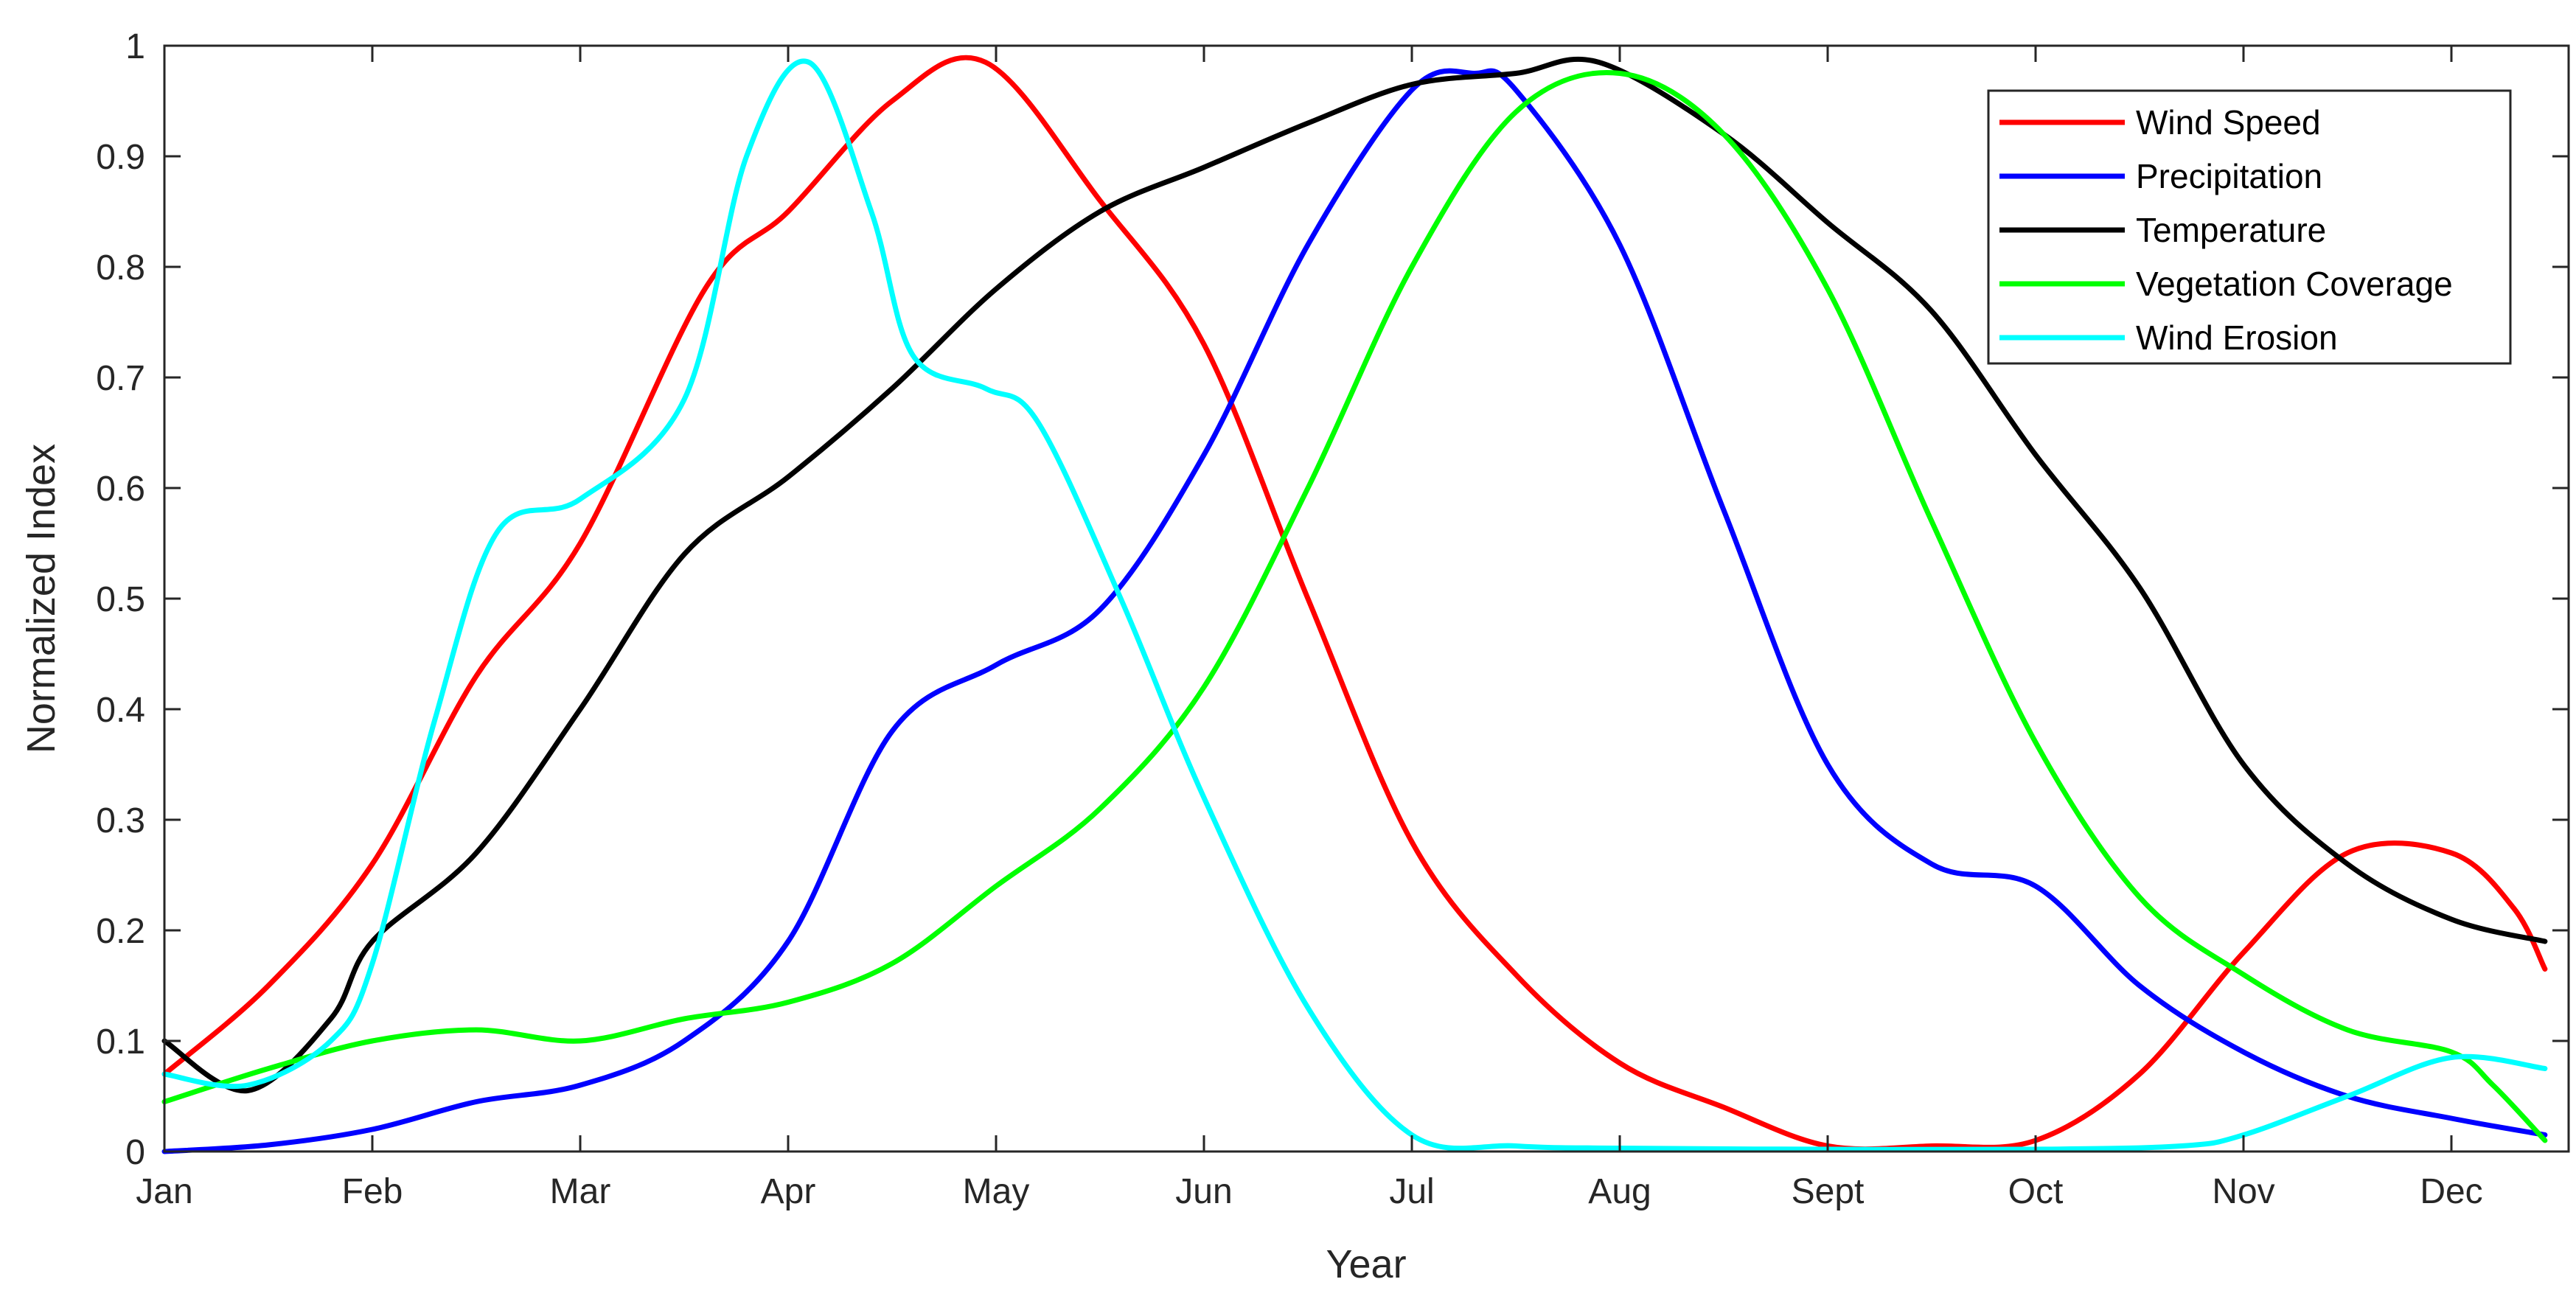 This screenshot has height=1310, width=2576. I want to click on x-tick-label: Feb, so click(372, 1191).